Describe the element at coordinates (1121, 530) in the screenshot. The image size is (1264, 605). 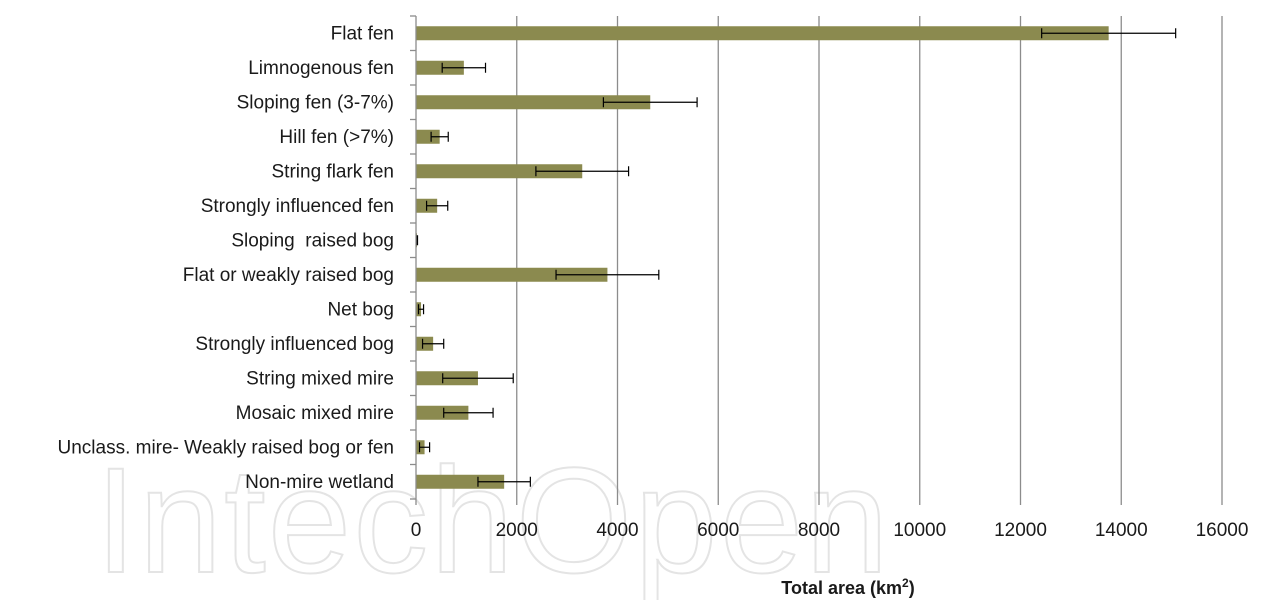
I see `x-tick-label: 14000` at that location.